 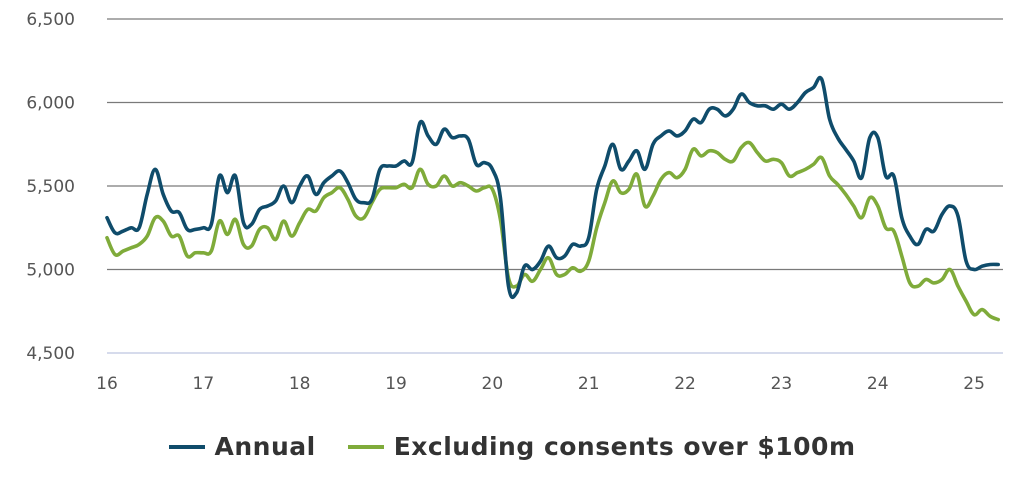 What do you see at coordinates (365, 446) in the screenshot?
I see `legend-swatch-excluding` at bounding box center [365, 446].